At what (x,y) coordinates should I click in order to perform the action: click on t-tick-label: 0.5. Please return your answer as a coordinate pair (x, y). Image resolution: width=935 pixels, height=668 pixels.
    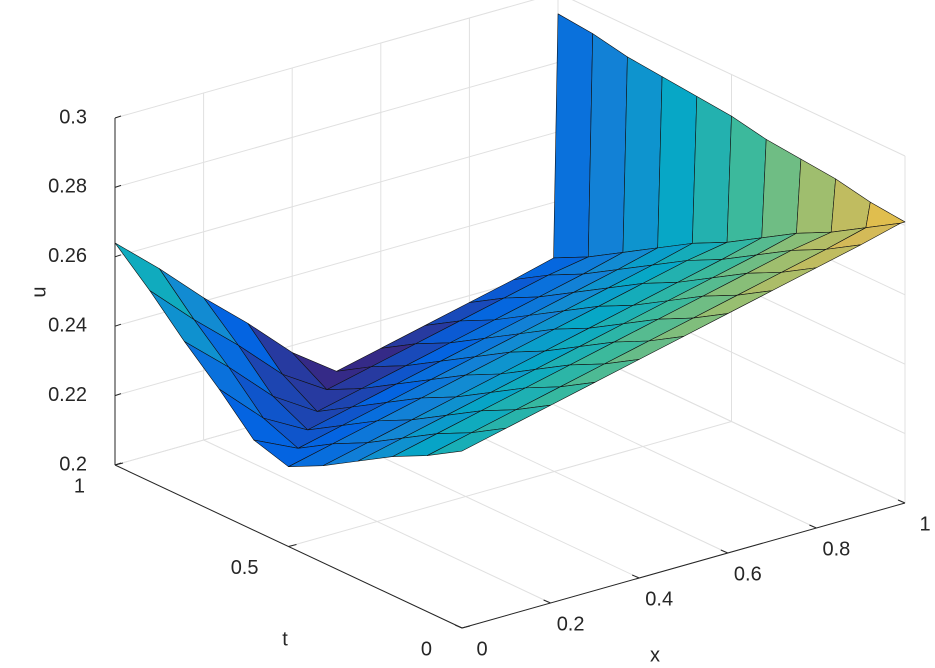
    Looking at the image, I should click on (245, 568).